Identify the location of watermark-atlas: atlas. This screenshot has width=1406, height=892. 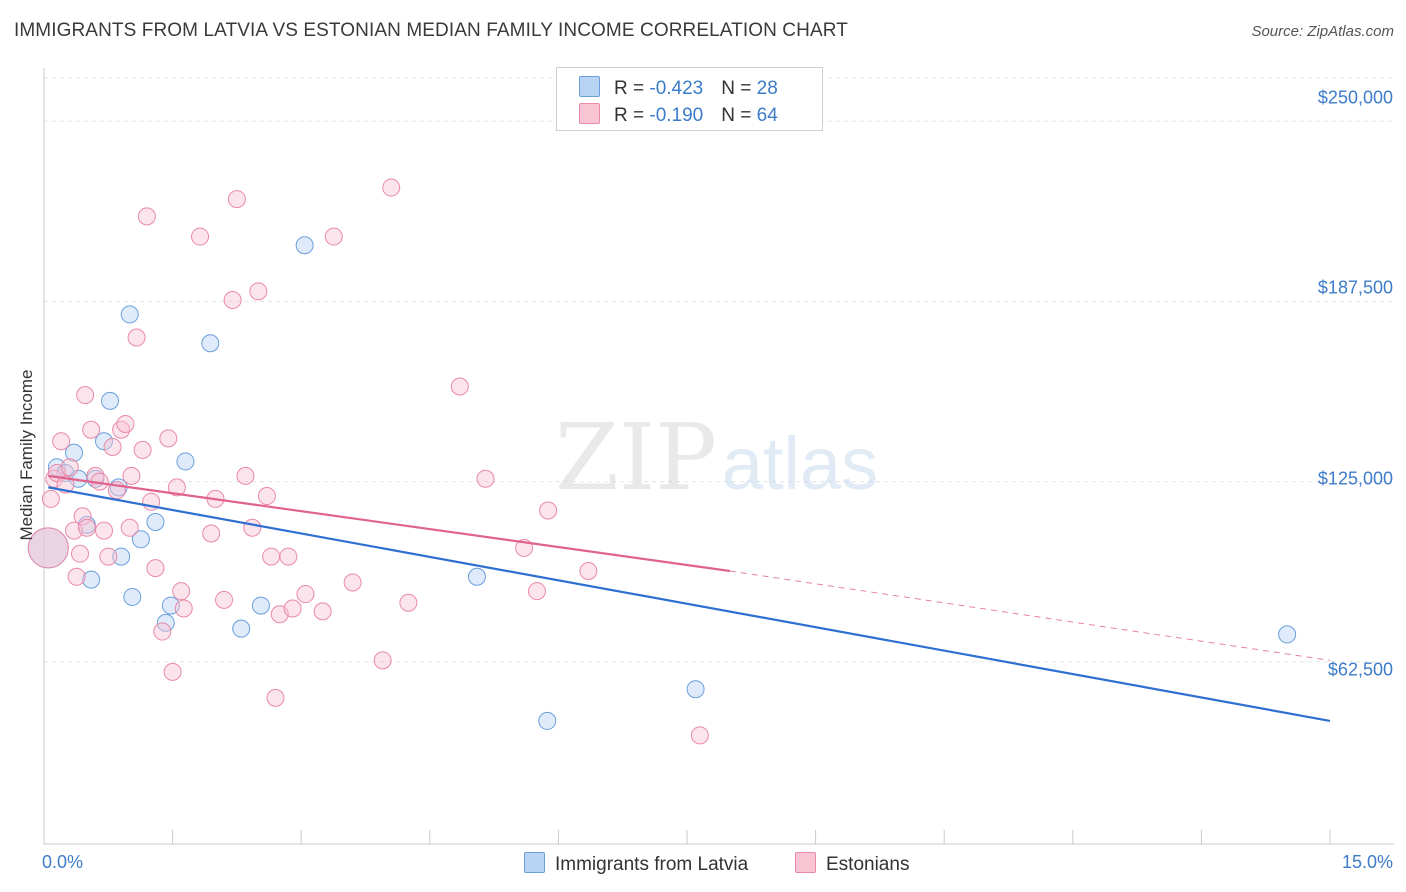
(800, 463).